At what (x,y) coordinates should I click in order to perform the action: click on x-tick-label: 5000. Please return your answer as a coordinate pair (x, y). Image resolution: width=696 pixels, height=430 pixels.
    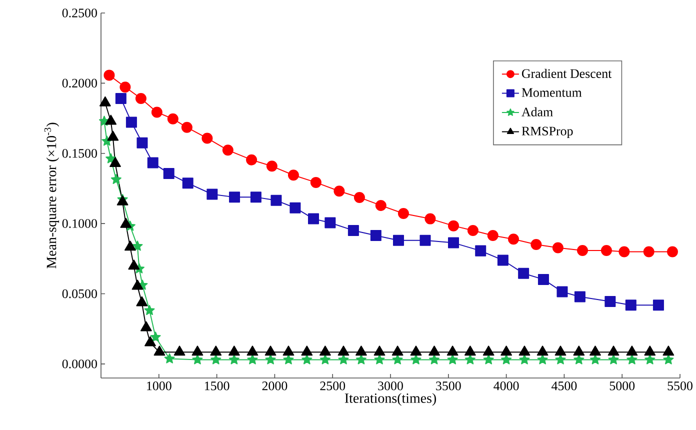
    Looking at the image, I should click on (622, 386).